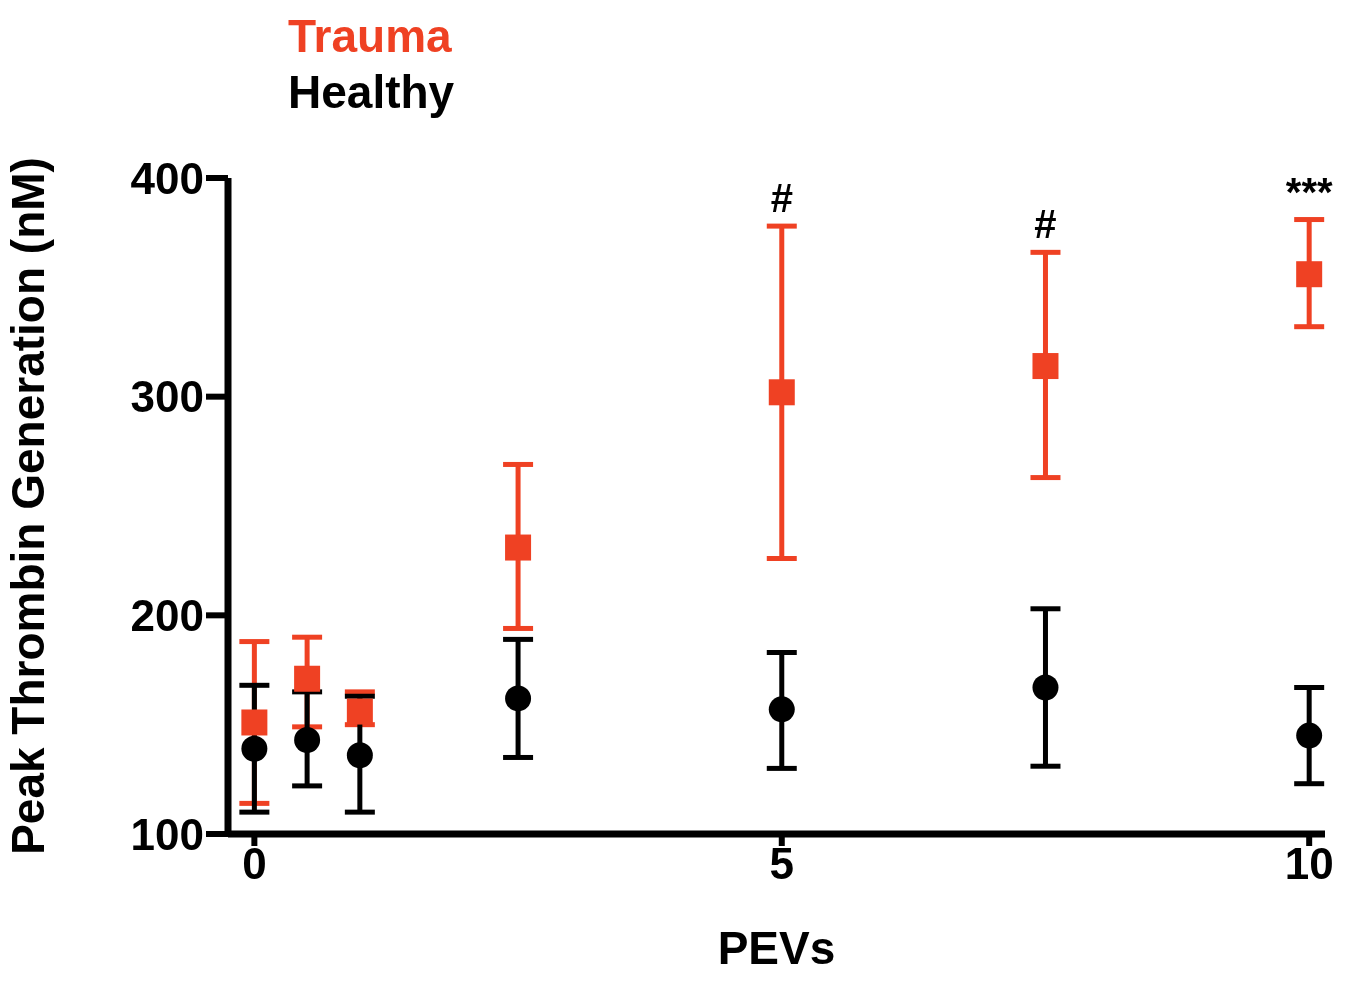 Image resolution: width=1363 pixels, height=992 pixels. What do you see at coordinates (776, 948) in the screenshot?
I see `x-axis-title: PEVs` at bounding box center [776, 948].